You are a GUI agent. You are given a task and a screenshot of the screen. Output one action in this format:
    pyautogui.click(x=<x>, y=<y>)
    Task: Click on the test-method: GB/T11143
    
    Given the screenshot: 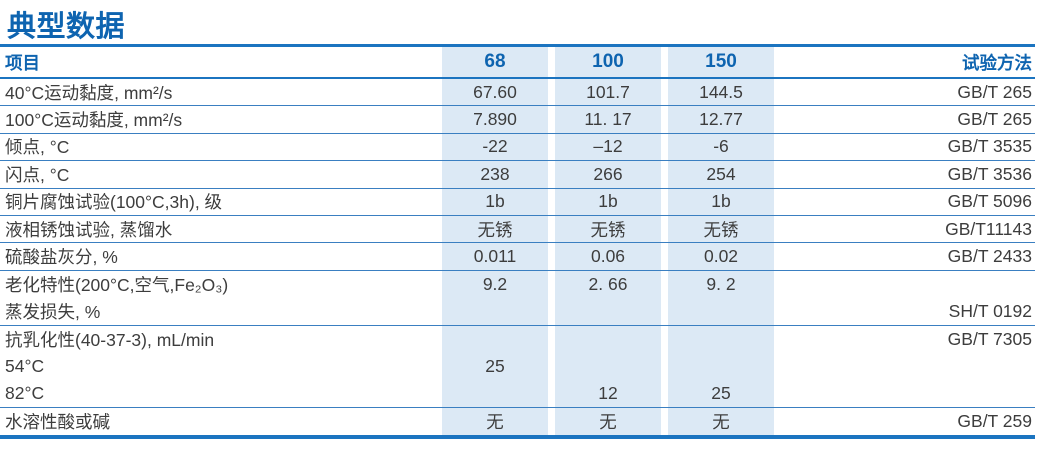 What is the action you would take?
    pyautogui.click(x=988, y=228)
    